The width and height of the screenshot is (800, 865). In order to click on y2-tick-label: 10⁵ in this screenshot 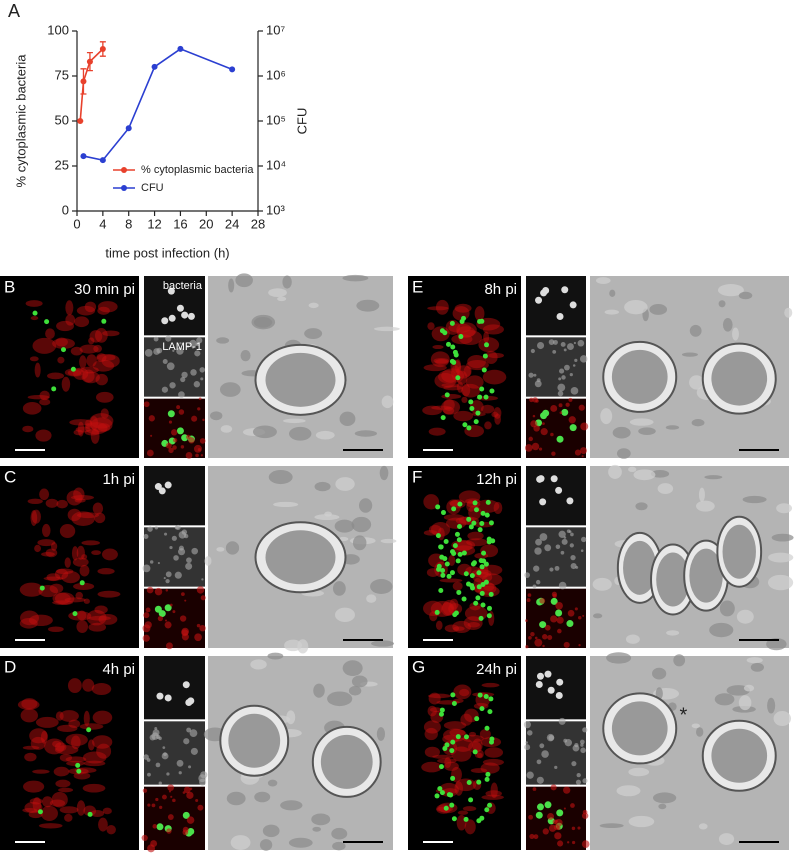, I will do `click(276, 119)`.